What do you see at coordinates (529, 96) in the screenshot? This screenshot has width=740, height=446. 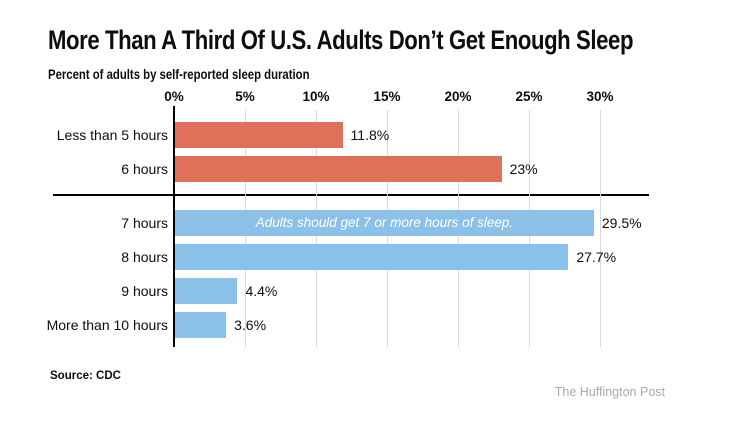 I see `x-tick-label-25: 25%` at bounding box center [529, 96].